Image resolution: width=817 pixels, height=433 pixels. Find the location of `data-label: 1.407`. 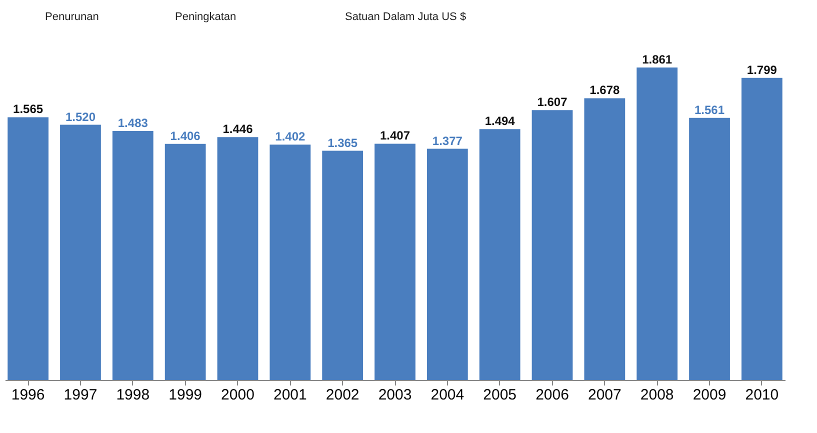

data-label: 1.407 is located at coordinates (395, 135).